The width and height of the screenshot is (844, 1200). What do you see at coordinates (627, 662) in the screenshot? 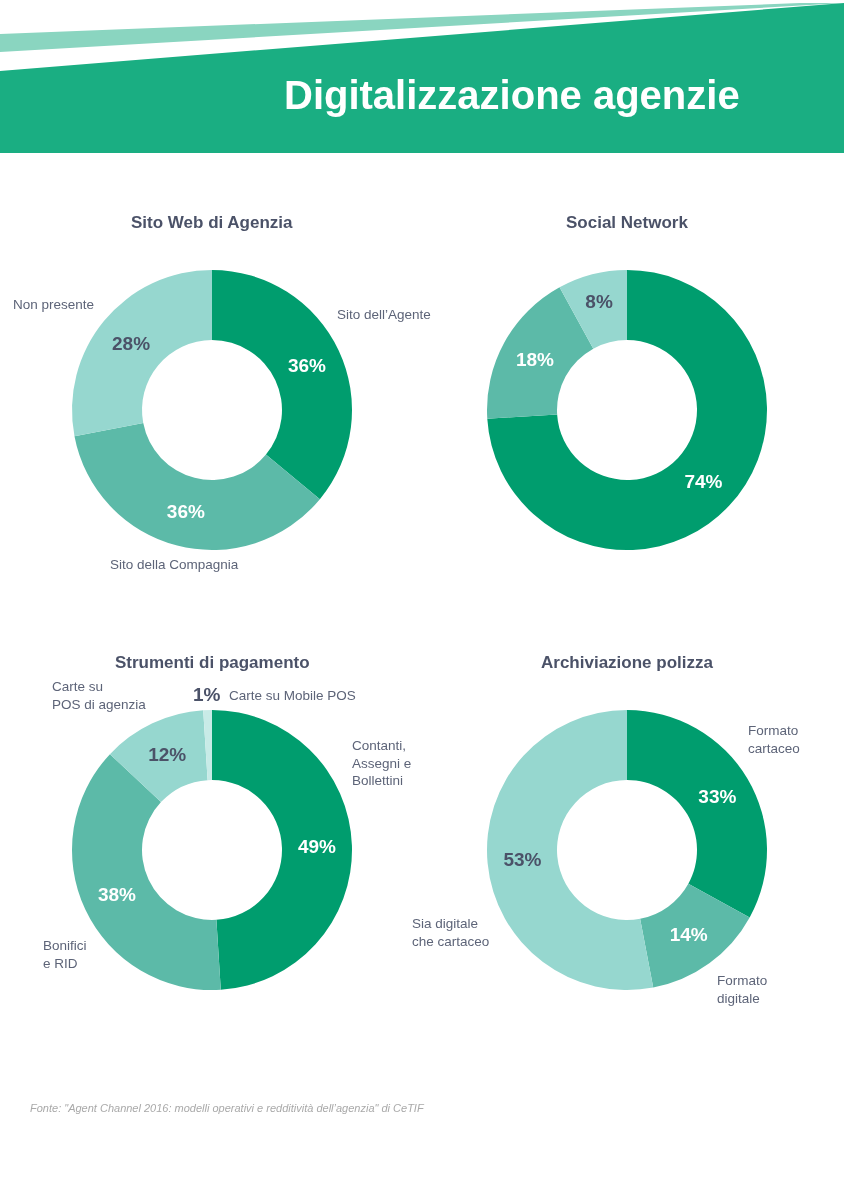
I see `chart-title: Archiviazione polizza` at bounding box center [627, 662].